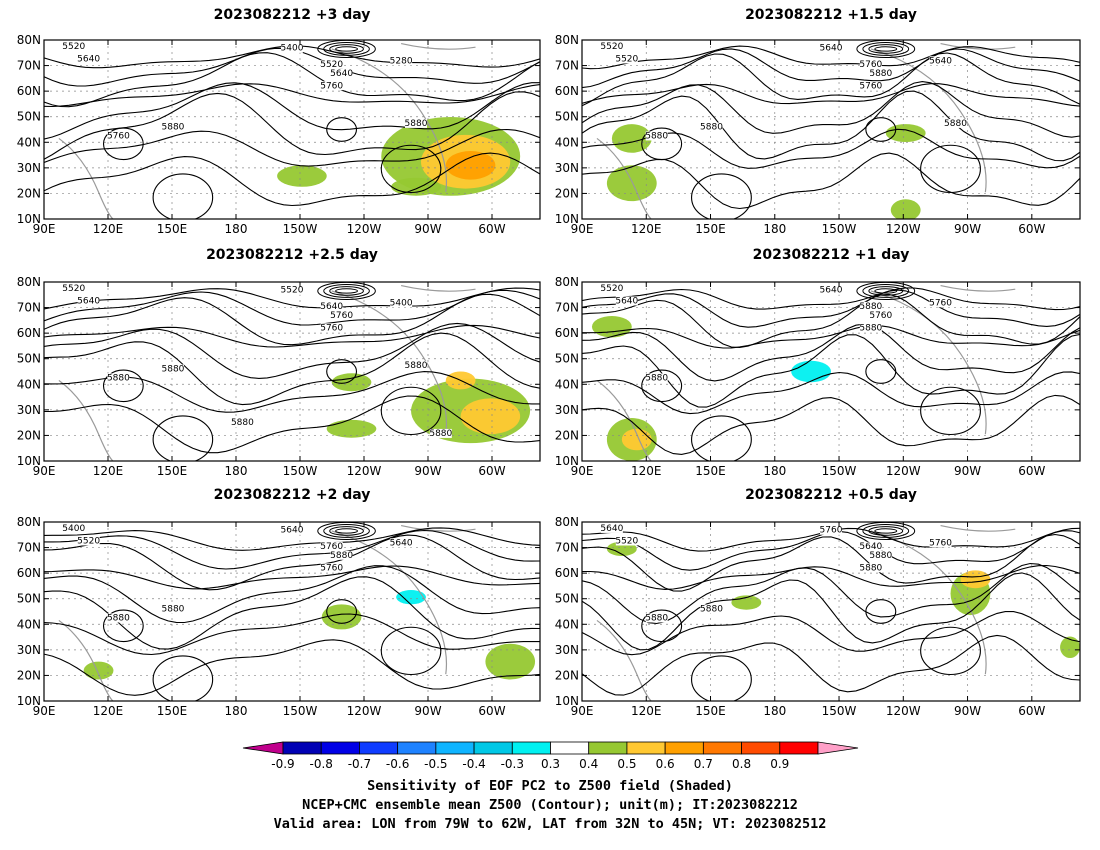 This screenshot has width=1100, height=850. I want to click on lon-tick-label: 90E, so click(582, 471).